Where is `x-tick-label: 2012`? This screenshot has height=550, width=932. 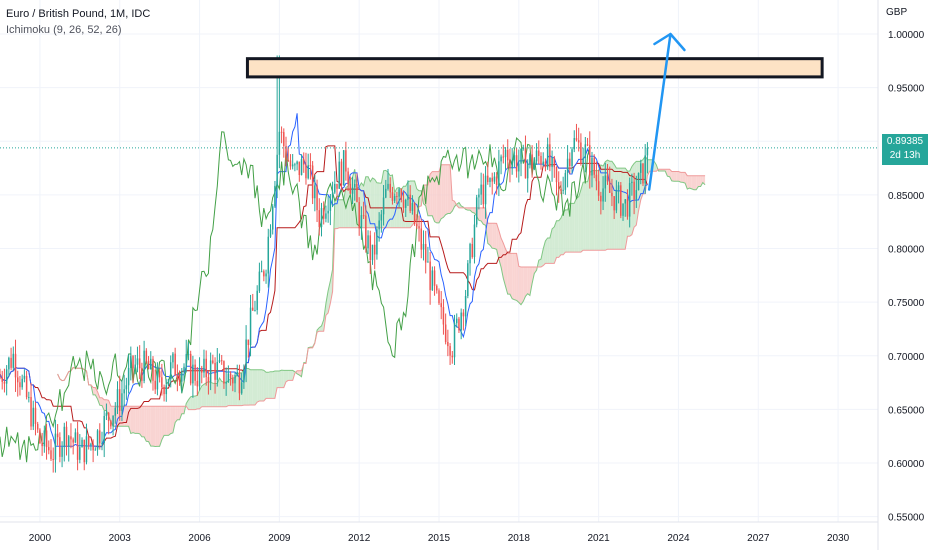
x-tick-label: 2012 is located at coordinates (359, 538).